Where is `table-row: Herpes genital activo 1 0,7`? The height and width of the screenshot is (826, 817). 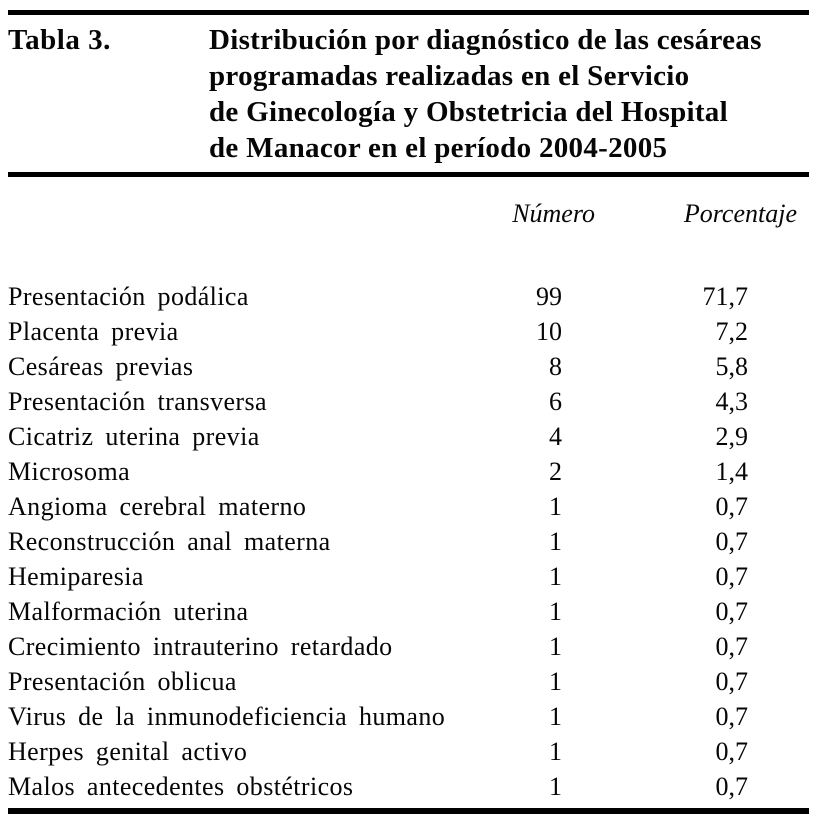 table-row: Herpes genital activo 1 0,7 is located at coordinates (408, 751).